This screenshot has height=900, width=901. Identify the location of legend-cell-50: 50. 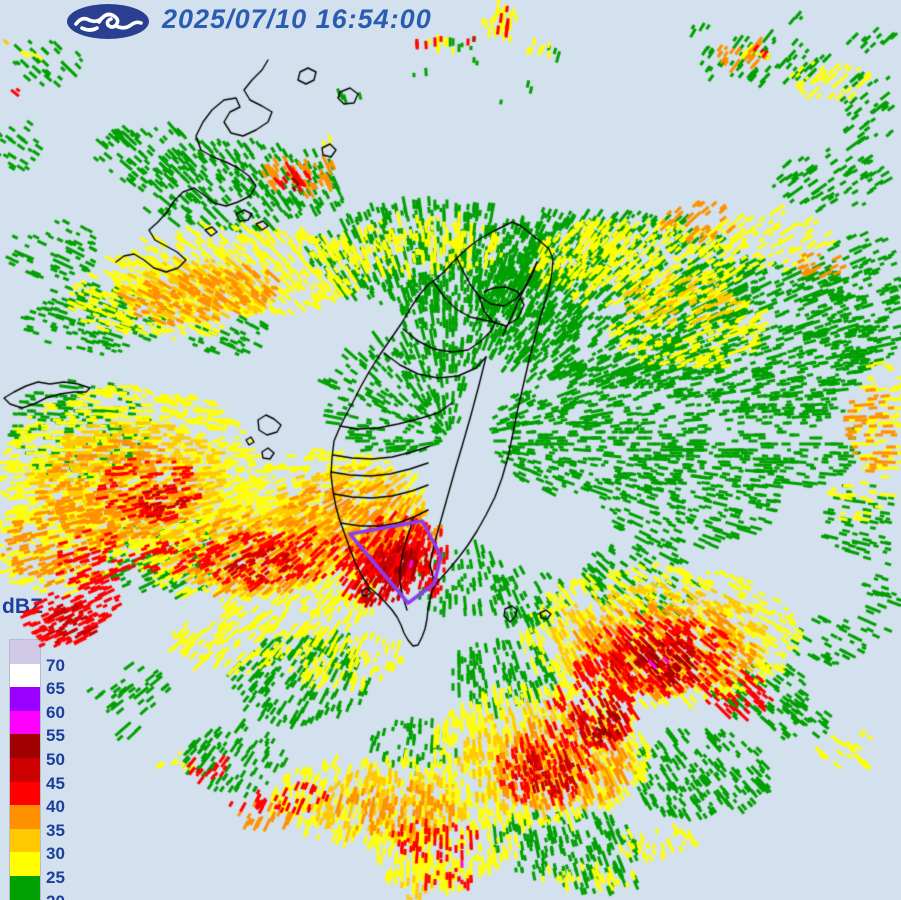
(37, 751).